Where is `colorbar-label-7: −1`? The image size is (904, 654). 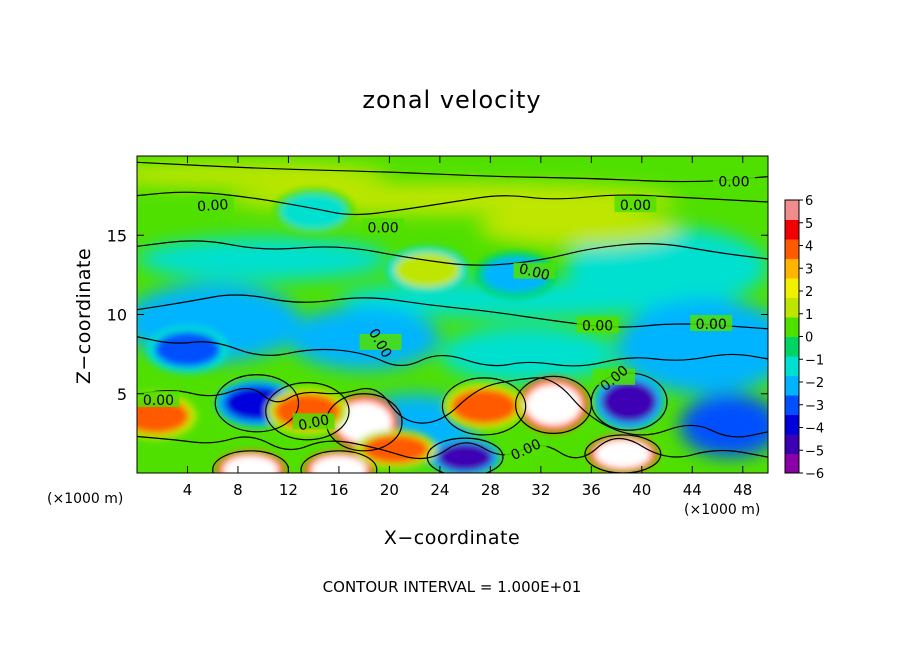
colorbar-label-7: −1 is located at coordinates (814, 360).